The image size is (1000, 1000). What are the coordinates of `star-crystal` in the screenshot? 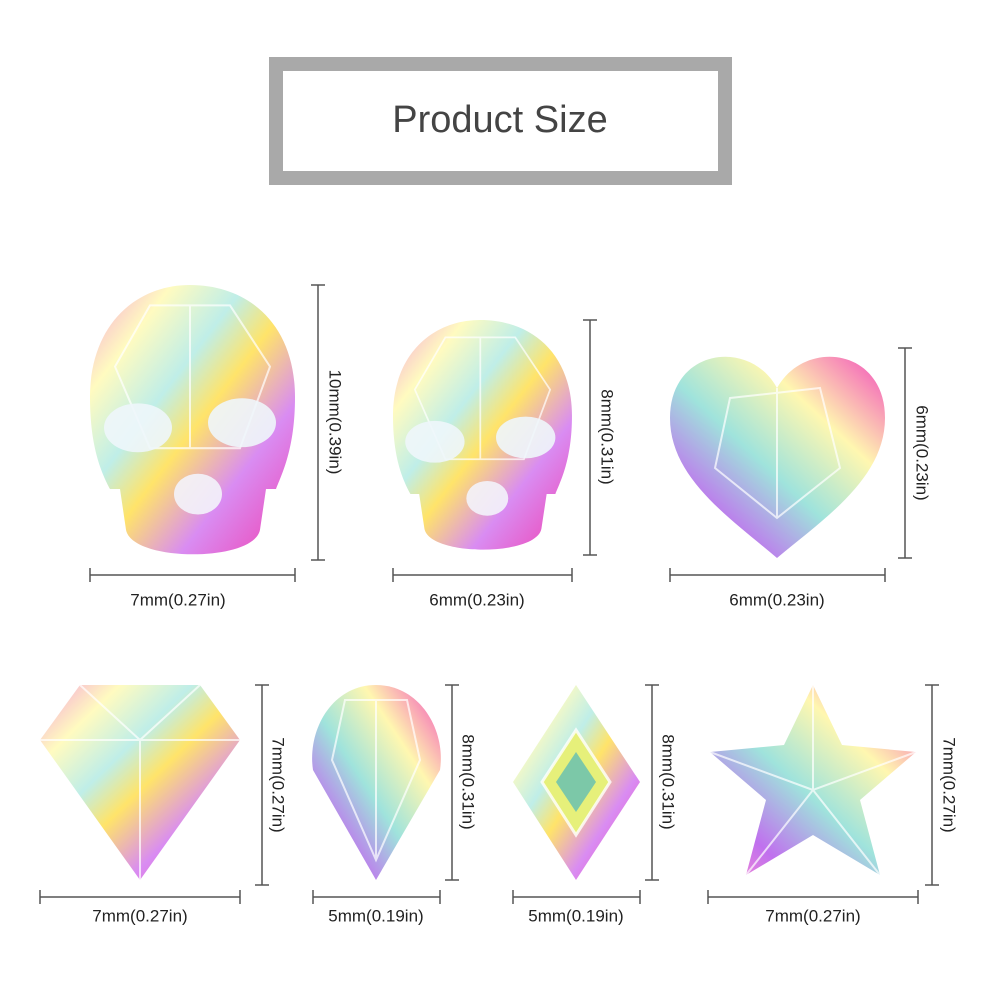 It's located at (813, 780).